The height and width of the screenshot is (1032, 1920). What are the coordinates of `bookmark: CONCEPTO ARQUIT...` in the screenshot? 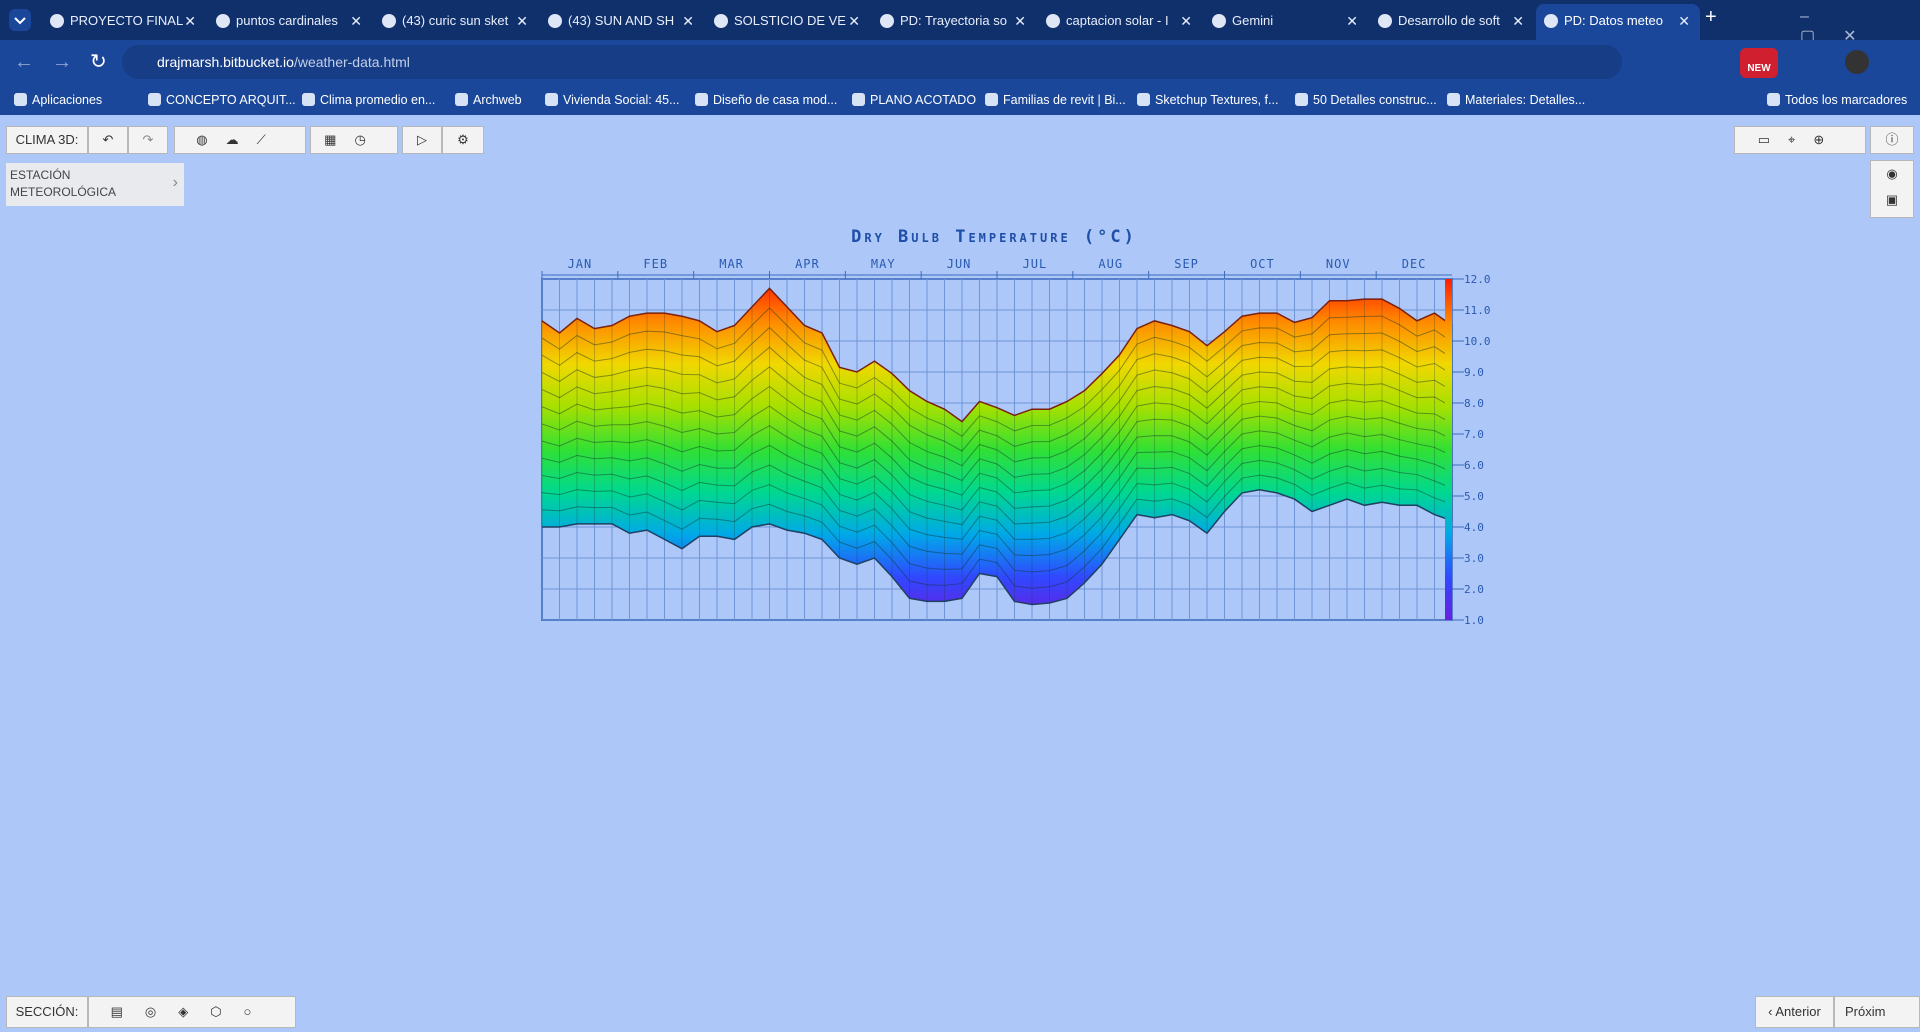 It's located at (222, 100).